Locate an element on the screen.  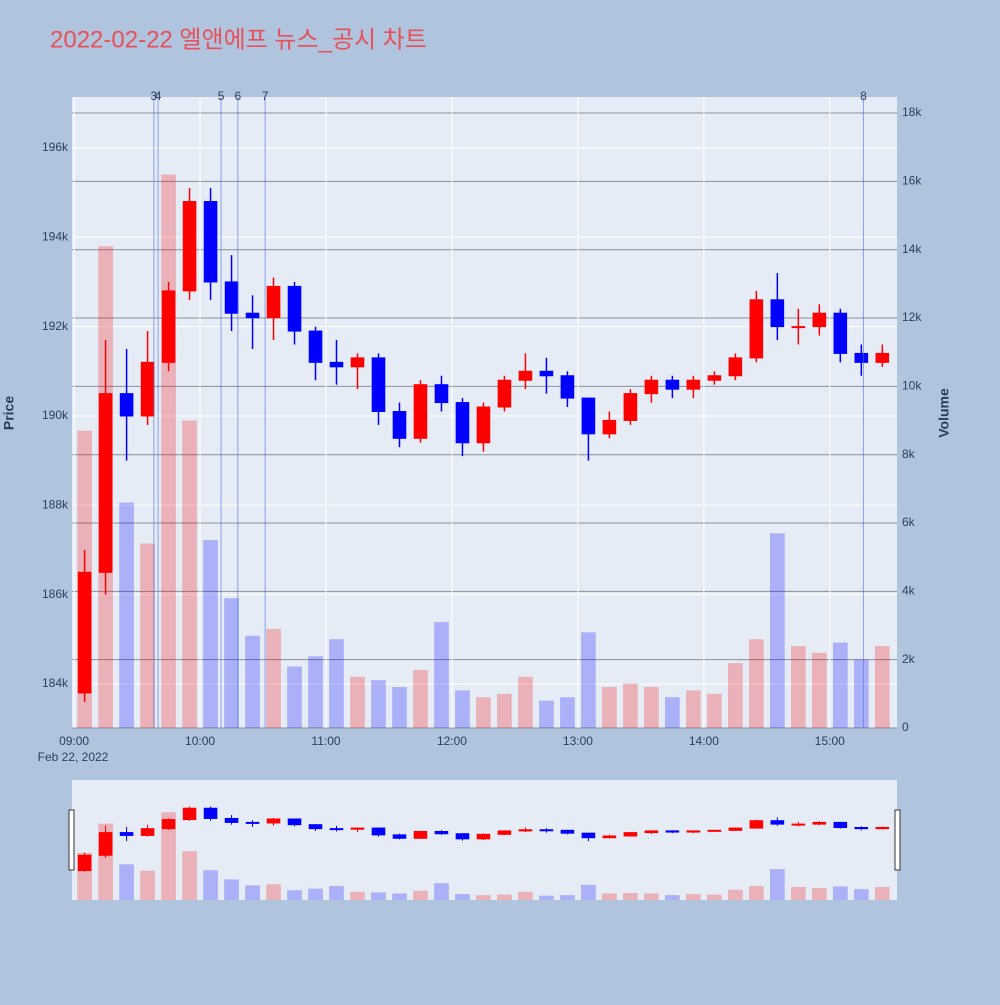
y2-tick-label: 12k is located at coordinates (912, 317).